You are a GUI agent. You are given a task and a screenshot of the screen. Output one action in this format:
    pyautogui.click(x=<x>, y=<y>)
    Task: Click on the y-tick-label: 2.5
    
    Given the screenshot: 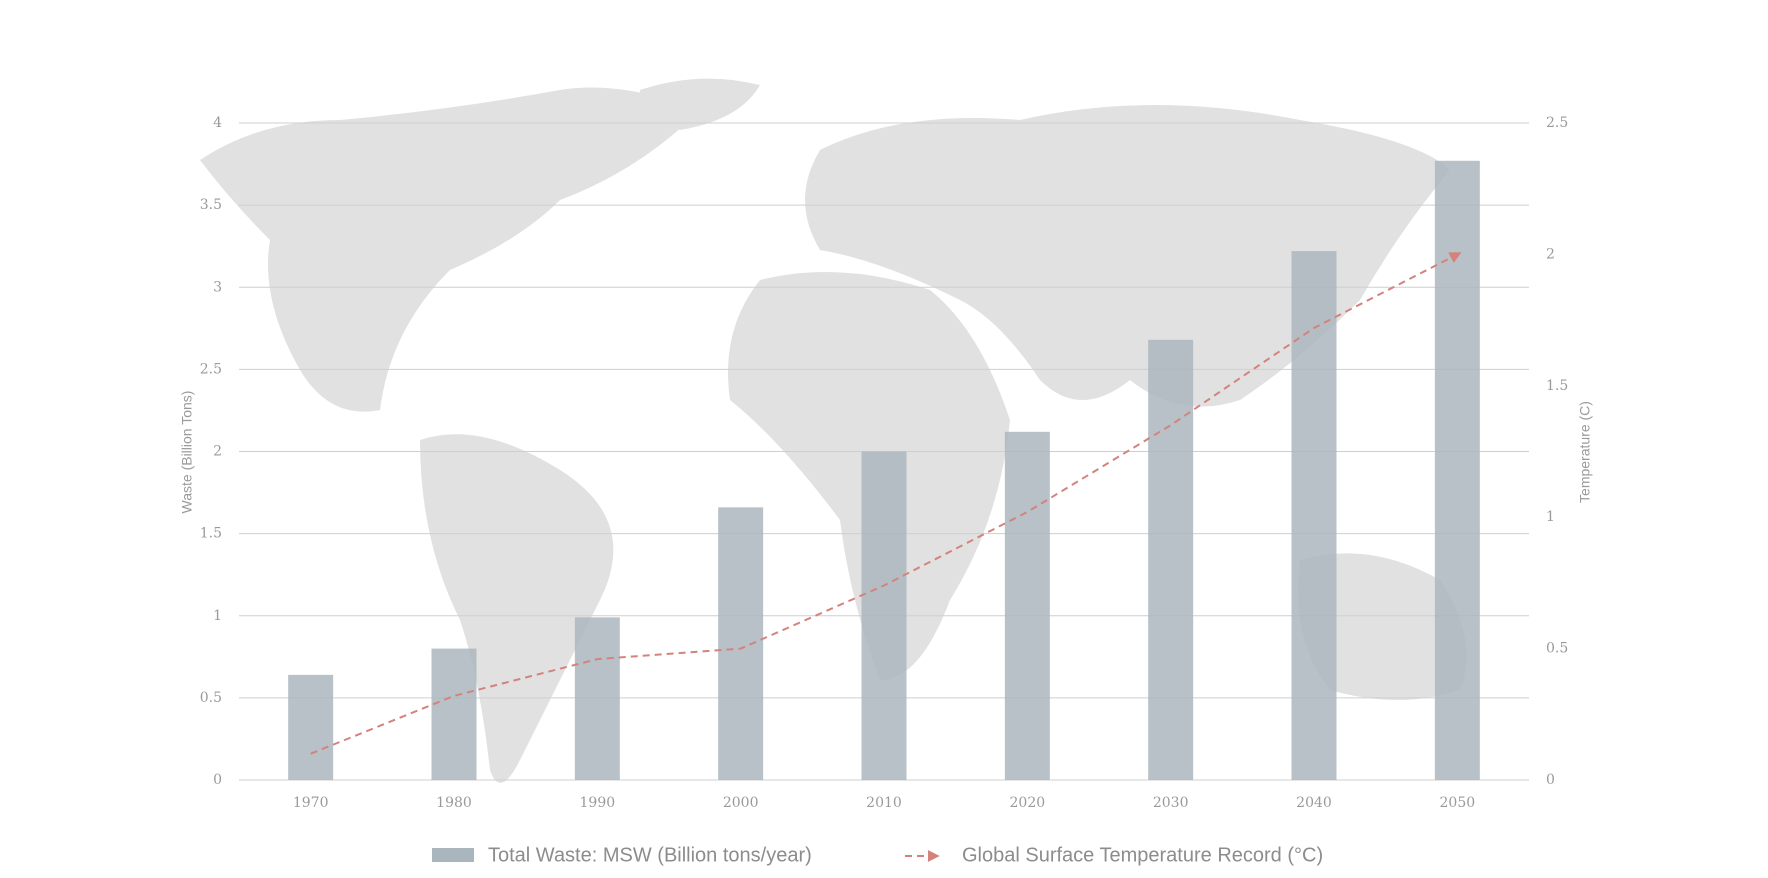 What is the action you would take?
    pyautogui.click(x=211, y=369)
    